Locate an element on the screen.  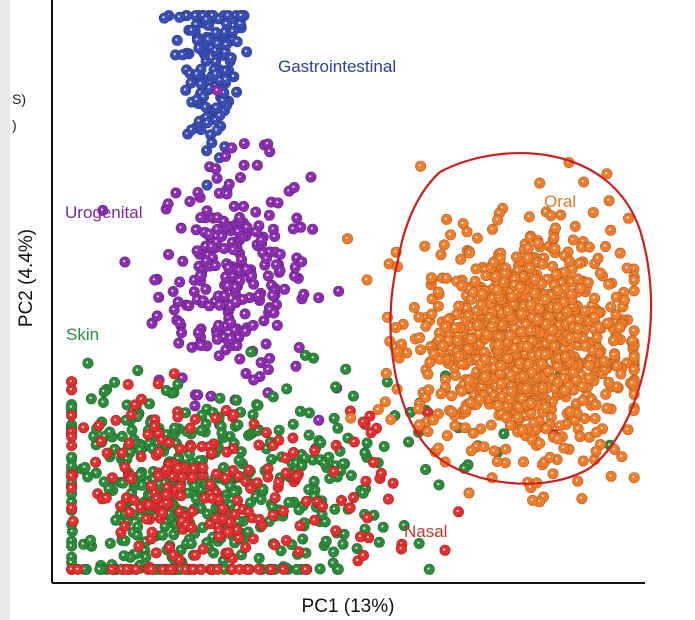
label-gastrointestinal: Gastrointestinal is located at coordinates (337, 66).